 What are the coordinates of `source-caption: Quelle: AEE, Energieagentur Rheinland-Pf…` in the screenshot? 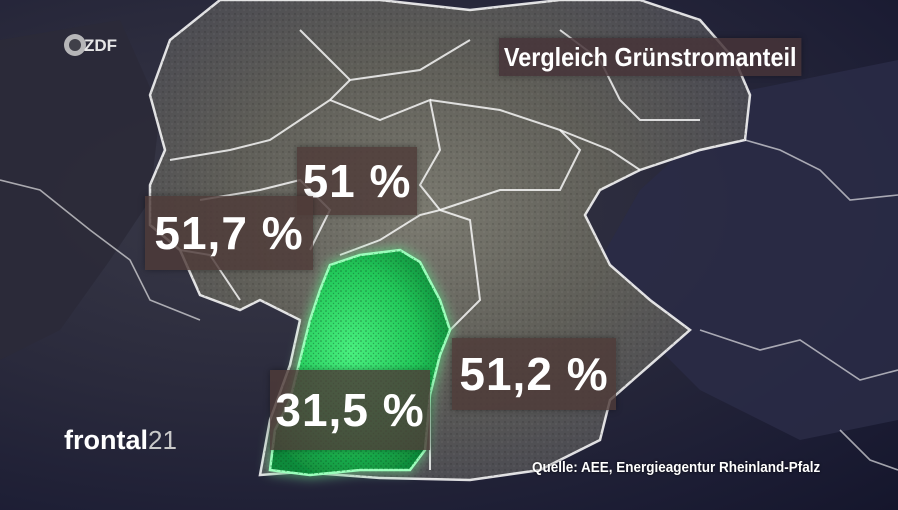 It's located at (676, 467).